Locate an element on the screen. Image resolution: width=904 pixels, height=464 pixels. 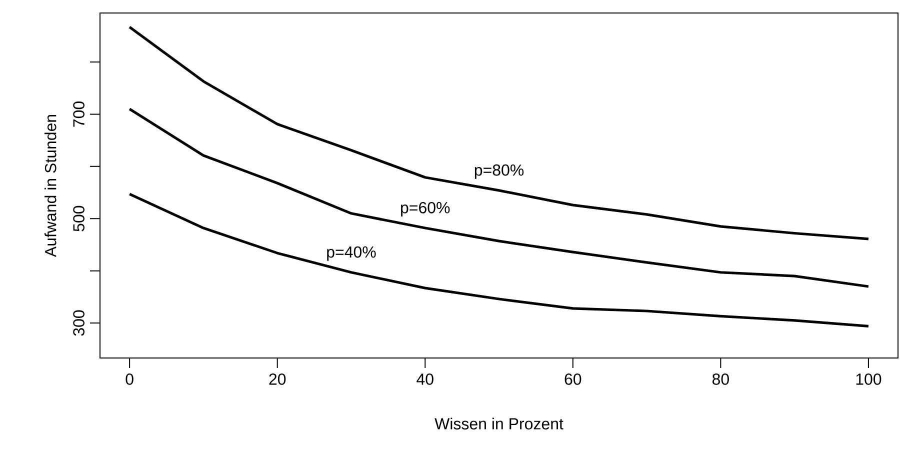
y-tick-label: 300 is located at coordinates (78, 323).